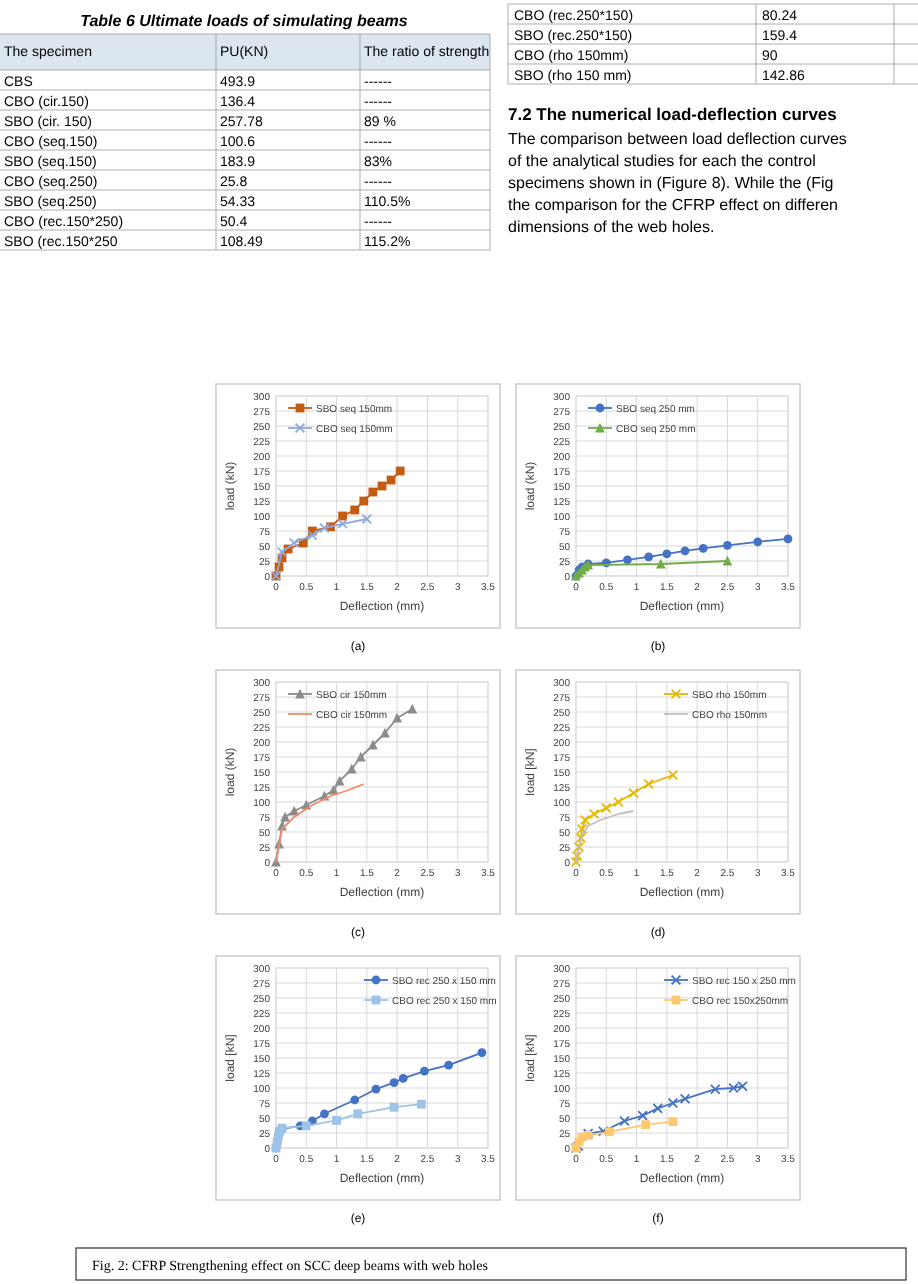  I want to click on text: Table 6 Ultimate loads of simulating beams, so click(244, 21).